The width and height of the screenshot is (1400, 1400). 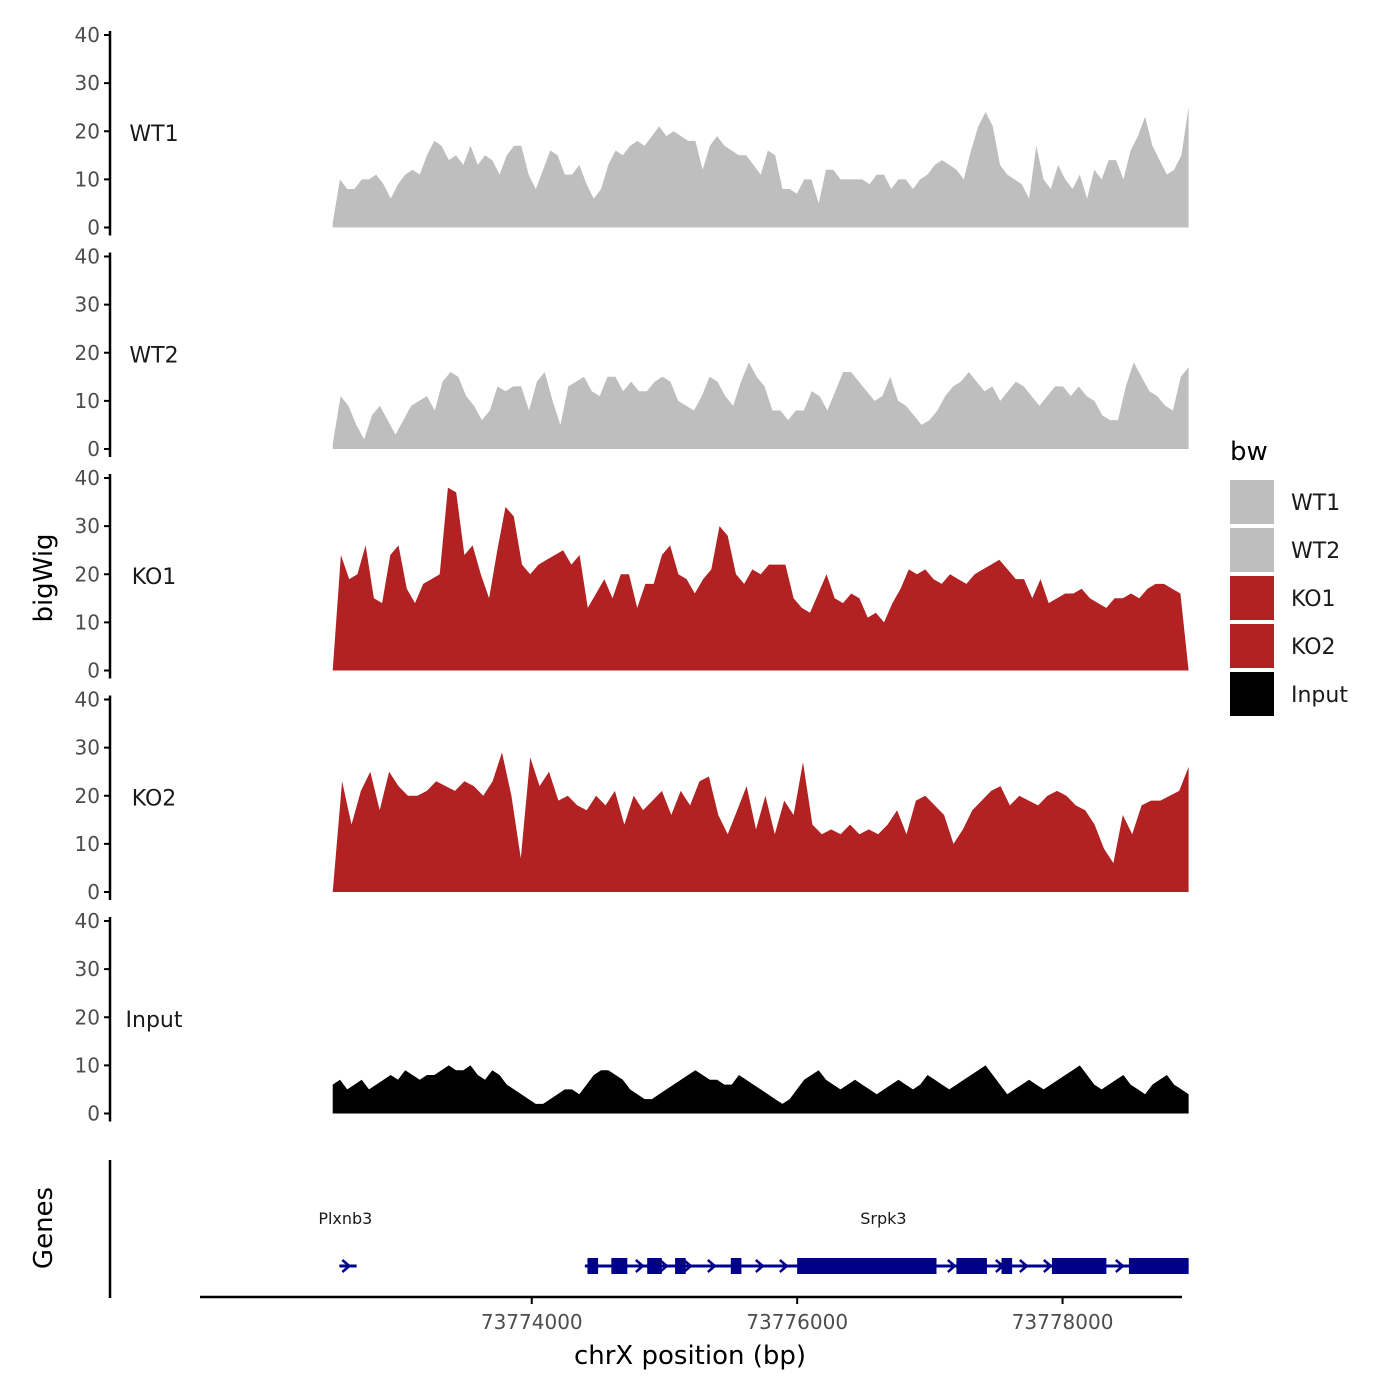 I want to click on genes-track: Plxnb3 Srpk3, so click(x=648, y=1229).